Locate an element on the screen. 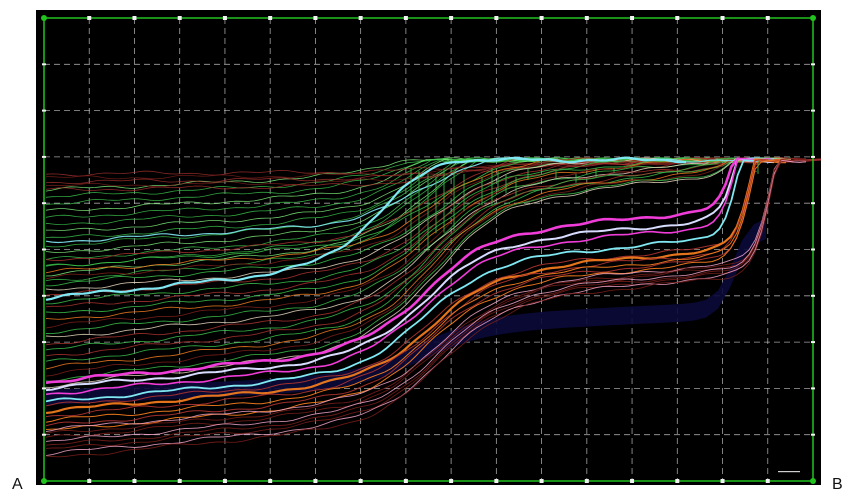 The height and width of the screenshot is (495, 848). scale-bar is located at coordinates (789, 472).